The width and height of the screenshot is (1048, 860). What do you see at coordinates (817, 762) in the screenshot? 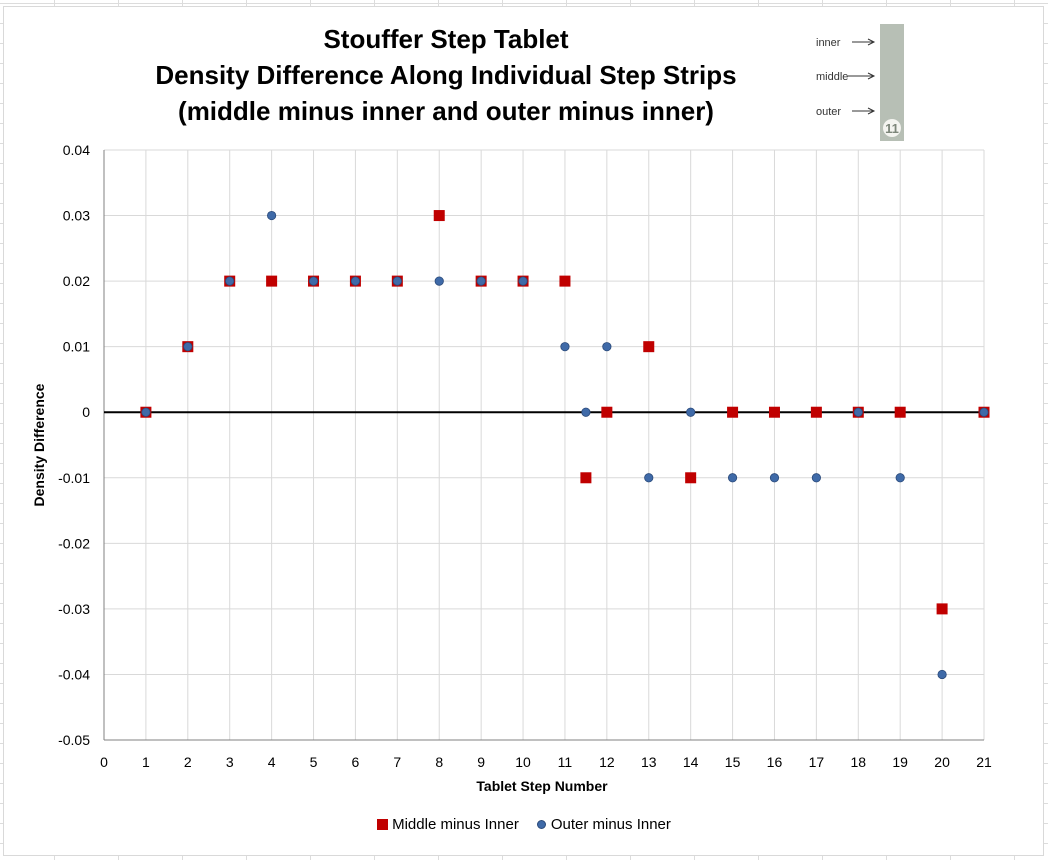
I see `x-tick-label: 17` at bounding box center [817, 762].